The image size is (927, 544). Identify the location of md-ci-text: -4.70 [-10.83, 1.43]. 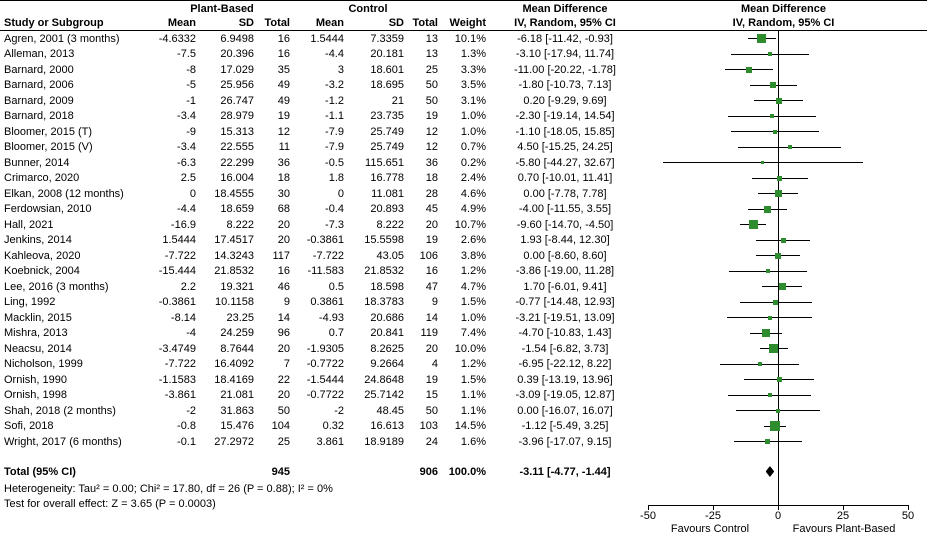
(565, 333).